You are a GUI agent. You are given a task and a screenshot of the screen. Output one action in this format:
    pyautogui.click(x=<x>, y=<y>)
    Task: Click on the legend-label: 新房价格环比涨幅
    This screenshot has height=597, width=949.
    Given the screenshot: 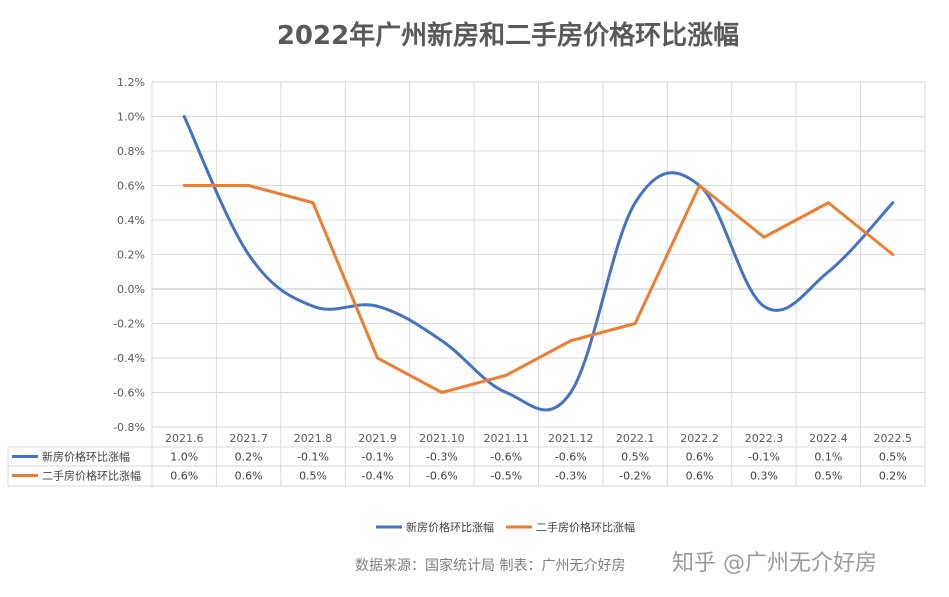 What is the action you would take?
    pyautogui.click(x=450, y=527)
    